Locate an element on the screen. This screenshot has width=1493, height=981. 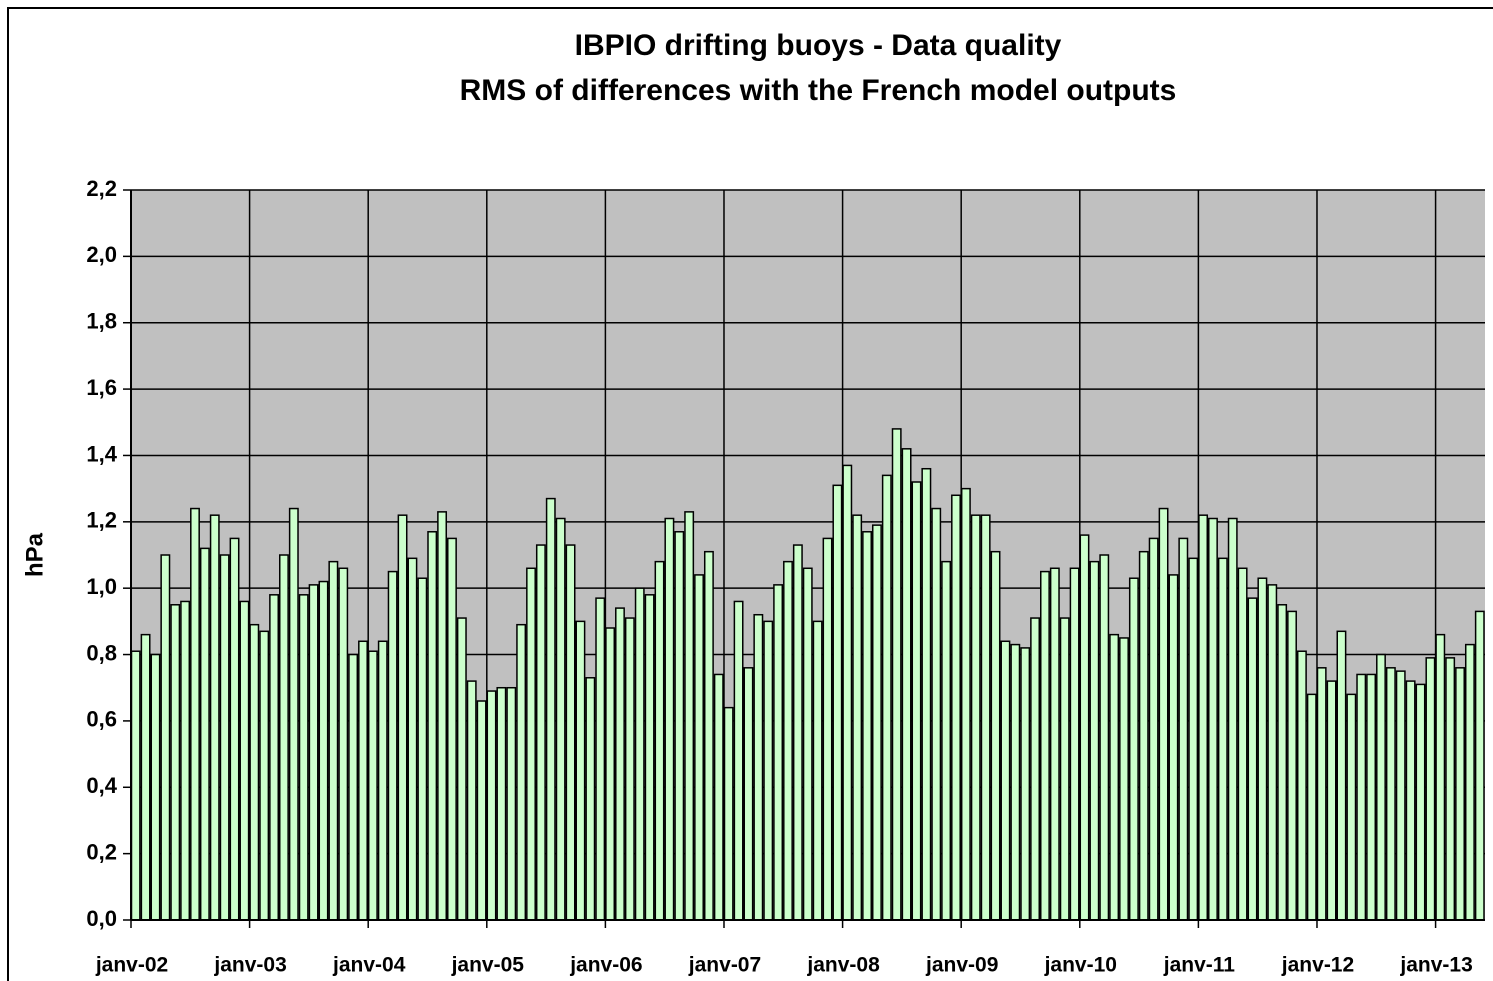
x-tick-label: janv-13 is located at coordinates (1435, 965).